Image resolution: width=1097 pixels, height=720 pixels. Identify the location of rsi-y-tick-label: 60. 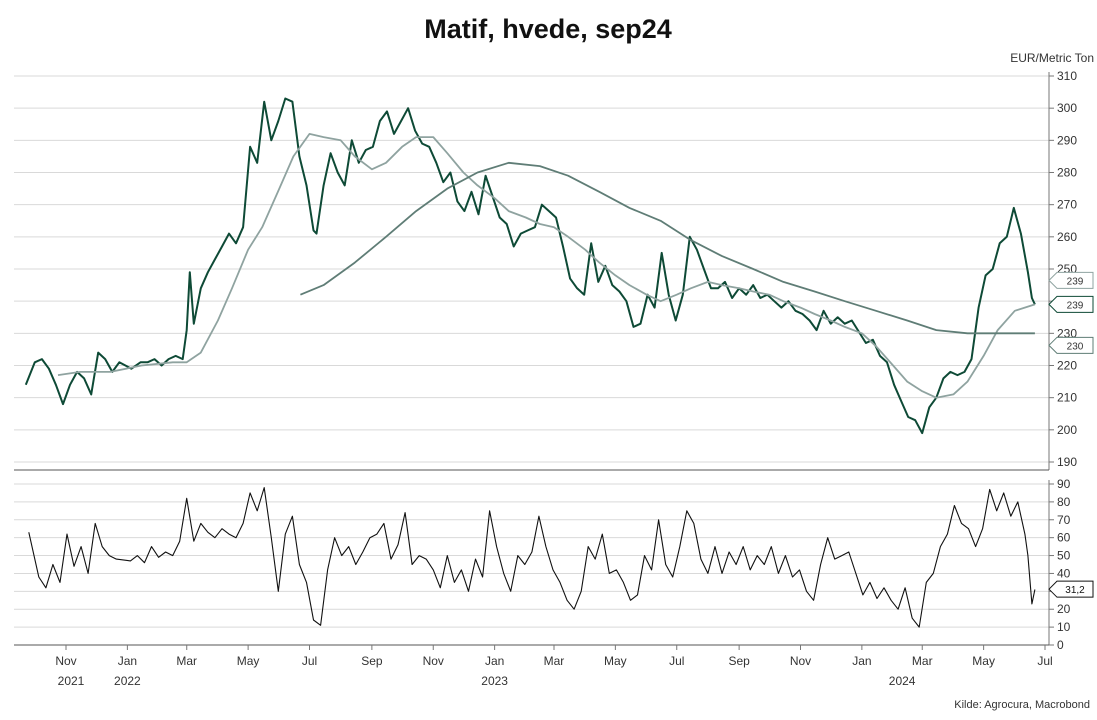
(1064, 538).